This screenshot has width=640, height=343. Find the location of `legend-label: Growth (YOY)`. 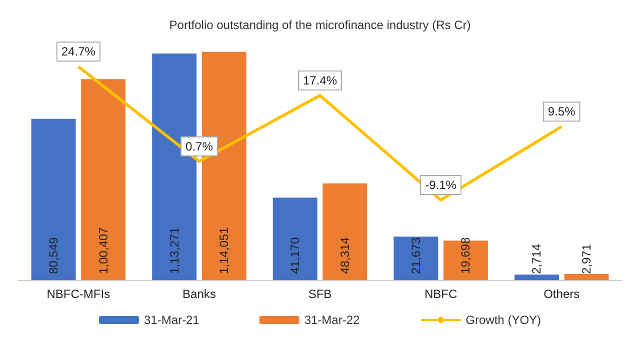

legend-label: Growth (YOY) is located at coordinates (504, 320).